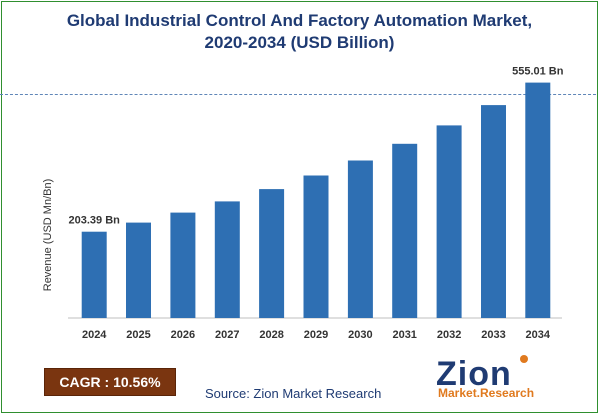 Image resolution: width=599 pixels, height=414 pixels. I want to click on logo-subtitle: Market.Research, so click(486, 393).